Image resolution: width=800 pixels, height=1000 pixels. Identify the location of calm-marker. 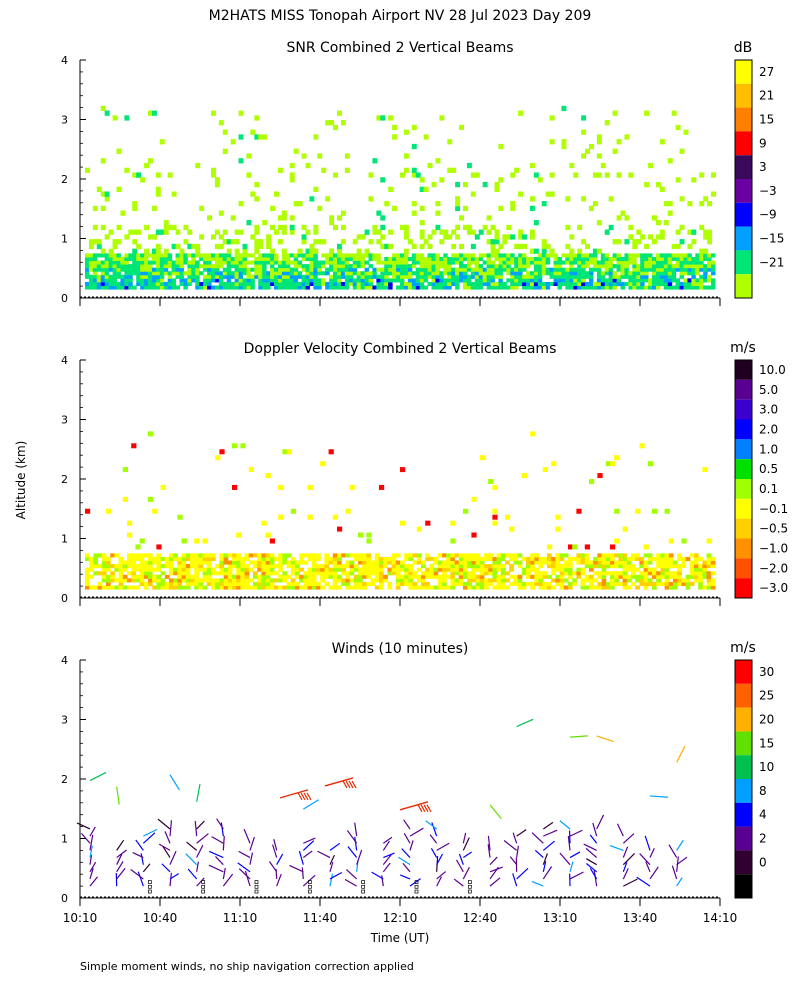
(203, 886).